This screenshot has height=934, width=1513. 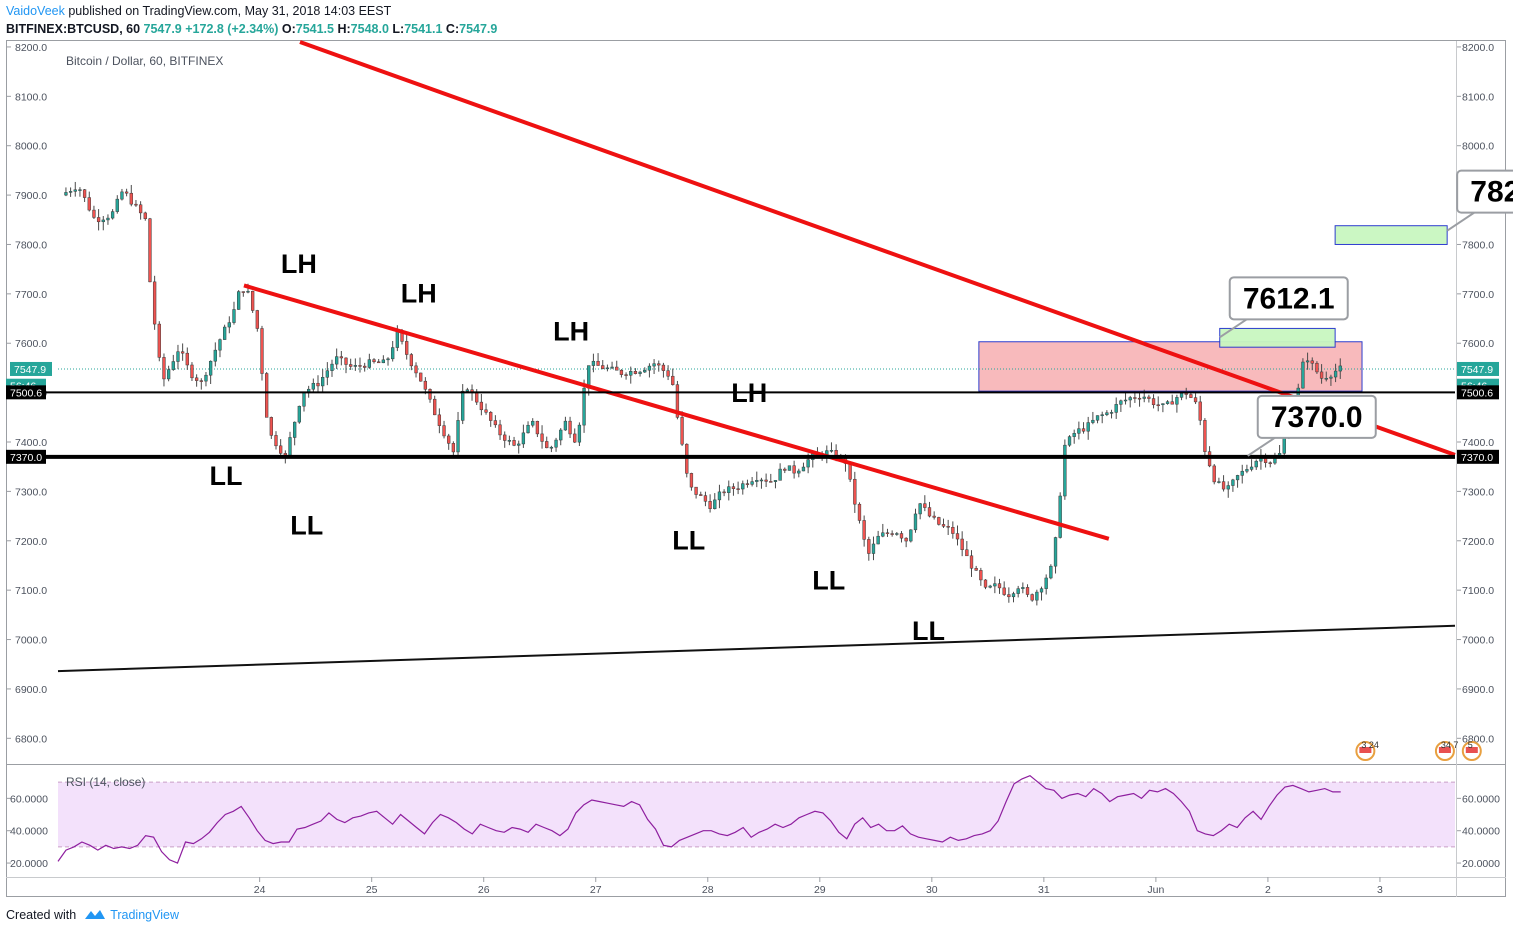 I want to click on tradingview-link: TradingView, so click(x=144, y=915).